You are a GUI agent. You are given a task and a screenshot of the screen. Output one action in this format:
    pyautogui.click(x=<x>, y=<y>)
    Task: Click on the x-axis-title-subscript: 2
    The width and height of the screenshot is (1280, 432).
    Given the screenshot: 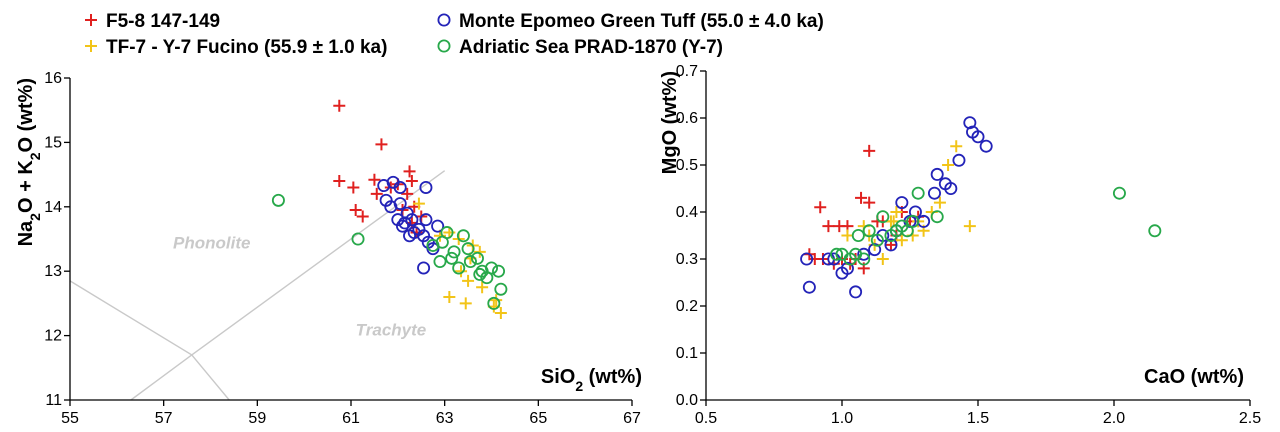 What is the action you would take?
    pyautogui.click(x=579, y=386)
    